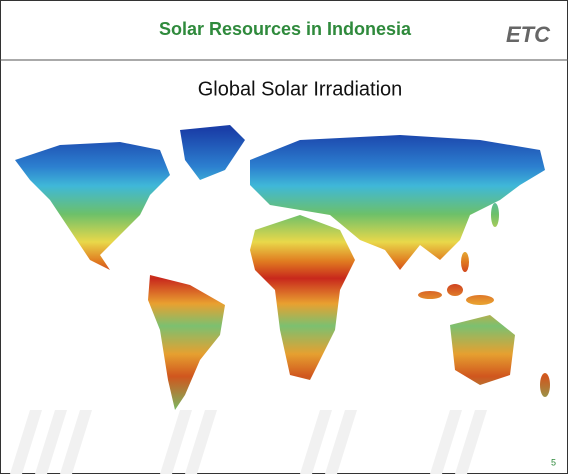 The width and height of the screenshot is (568, 474). I want to click on subtitle: Global Solar Irradiation, so click(300, 89).